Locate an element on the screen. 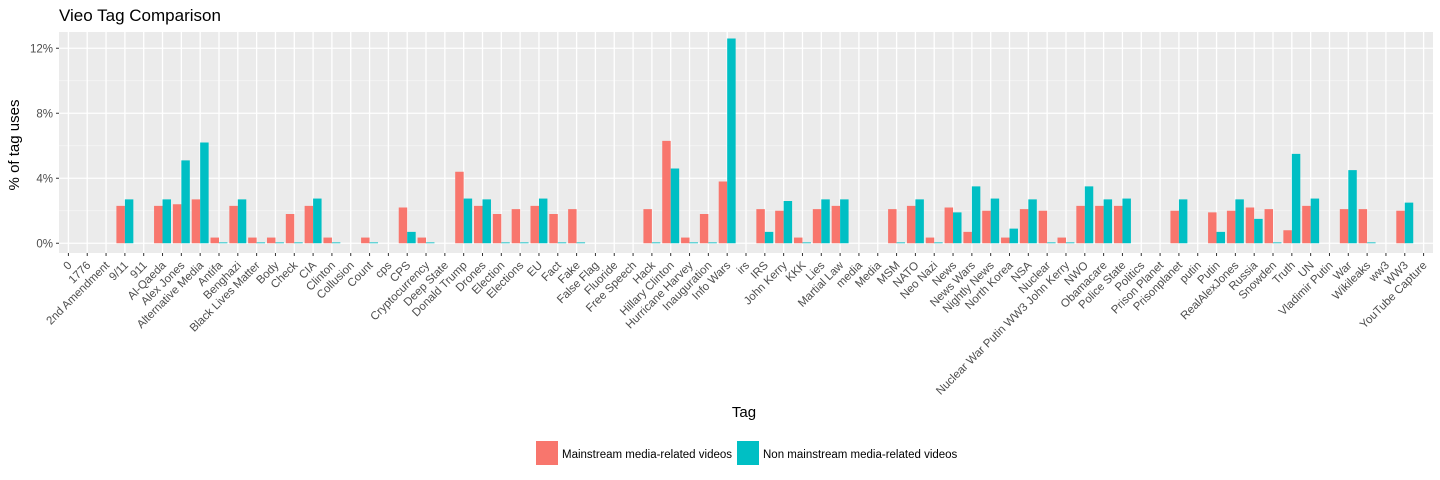 The height and width of the screenshot is (480, 1440). x-axis-title: Tag is located at coordinates (744, 412).